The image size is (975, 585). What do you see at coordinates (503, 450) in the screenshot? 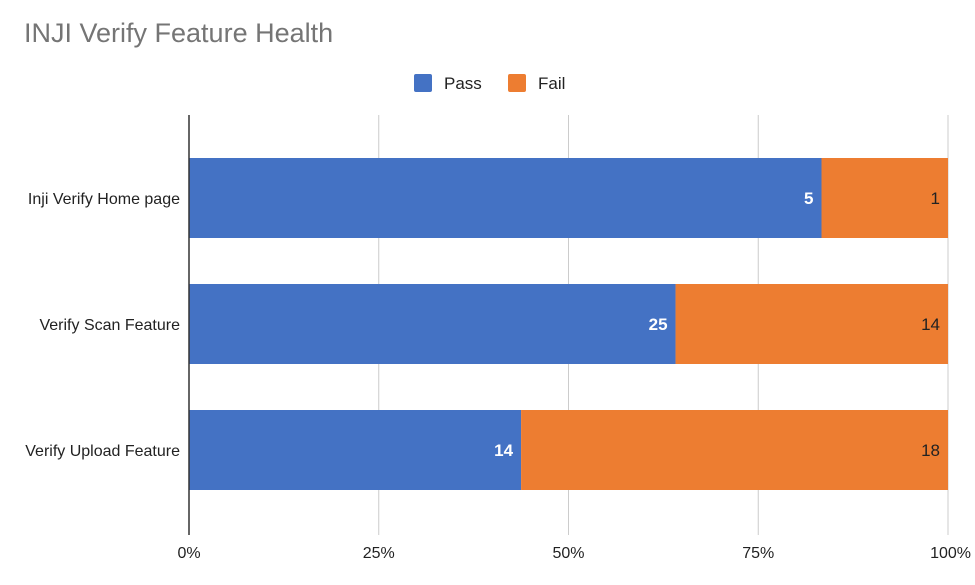
I see `data-label-pass: 14` at bounding box center [503, 450].